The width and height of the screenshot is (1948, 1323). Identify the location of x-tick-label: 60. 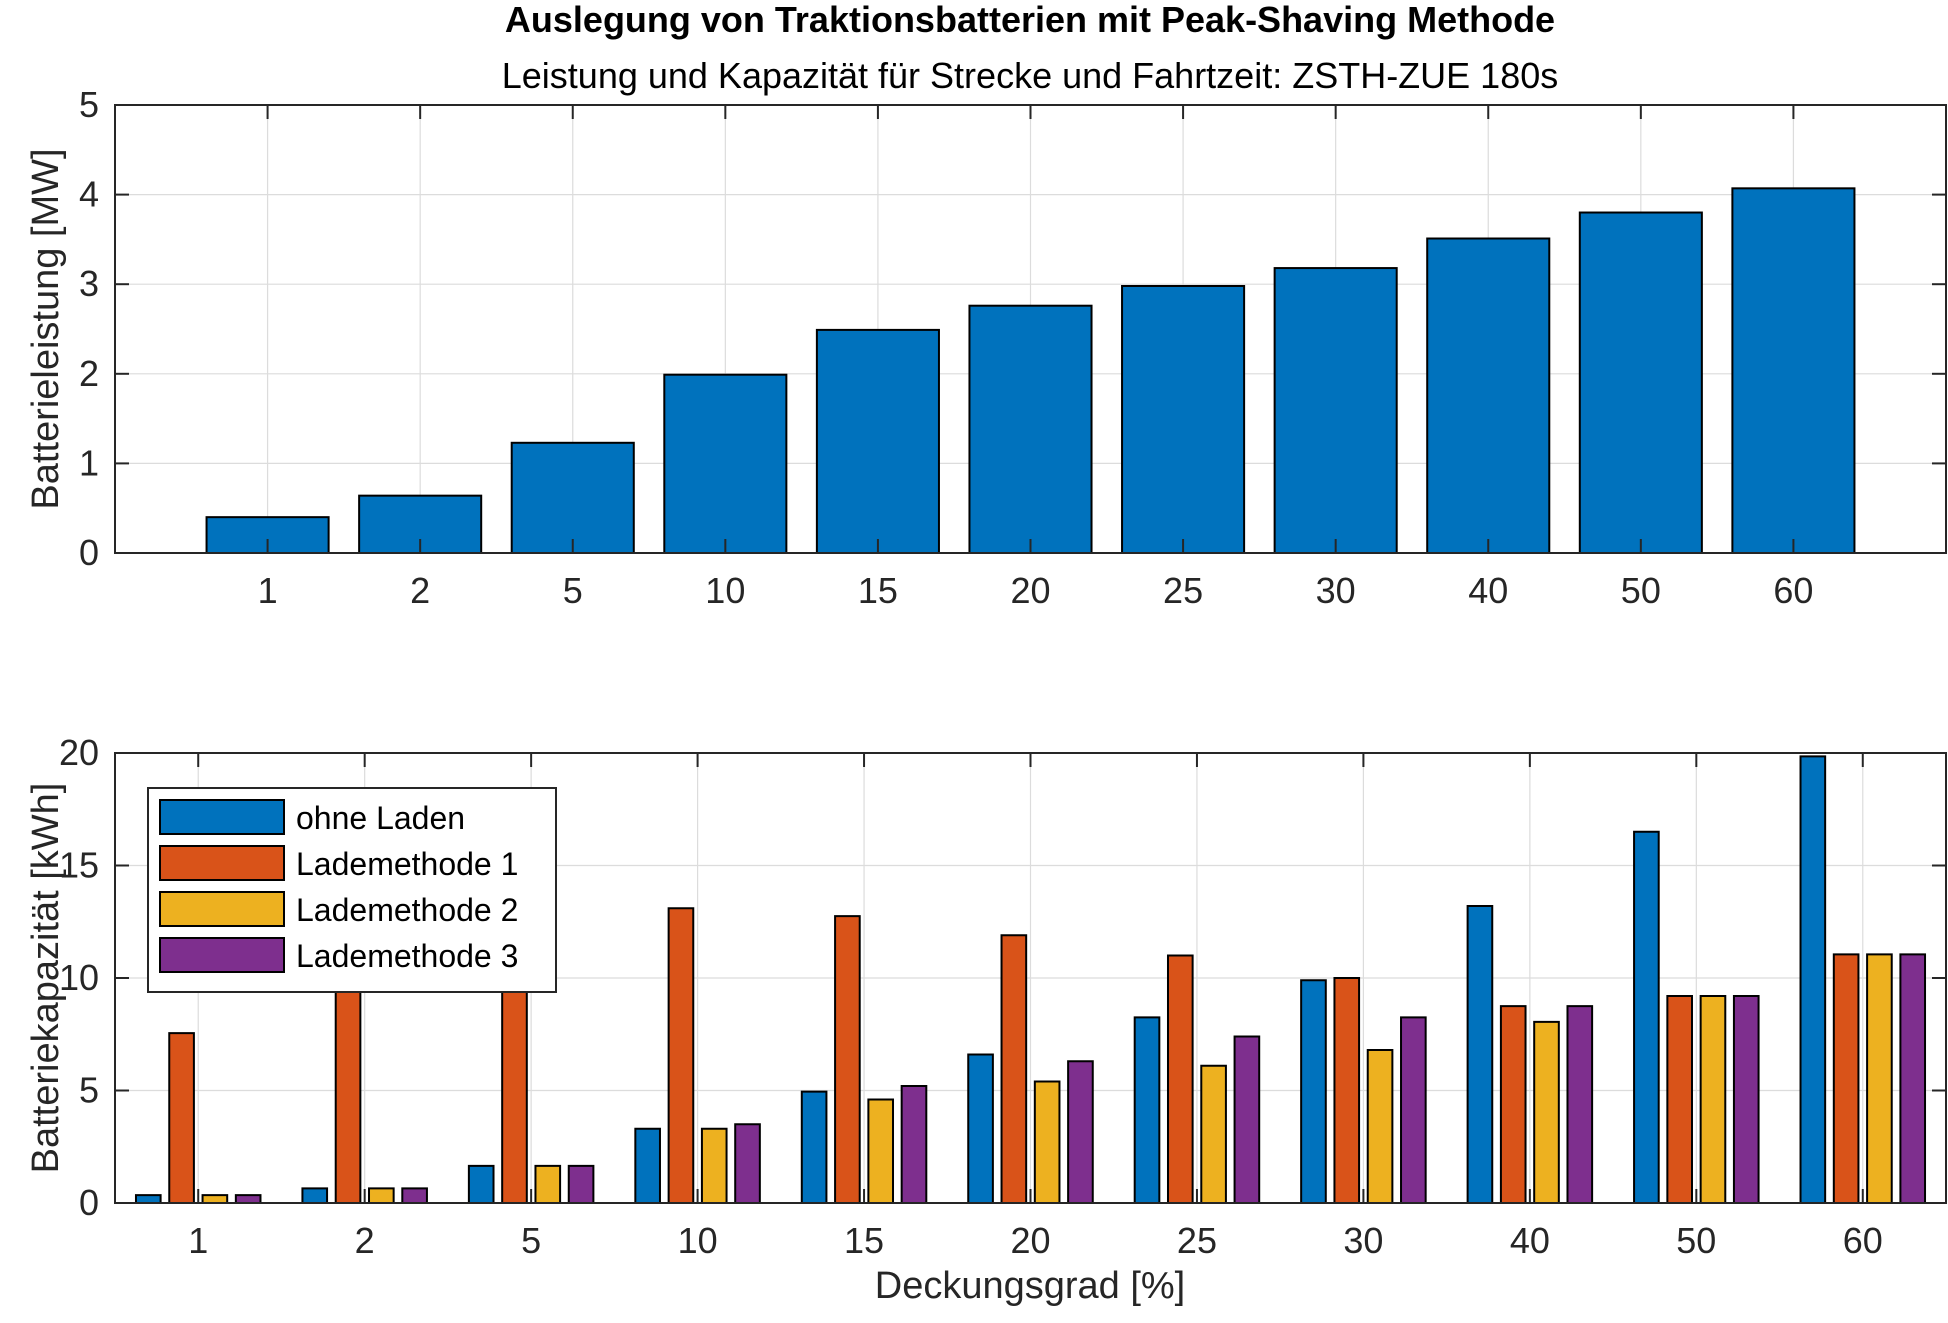
(1863, 1240).